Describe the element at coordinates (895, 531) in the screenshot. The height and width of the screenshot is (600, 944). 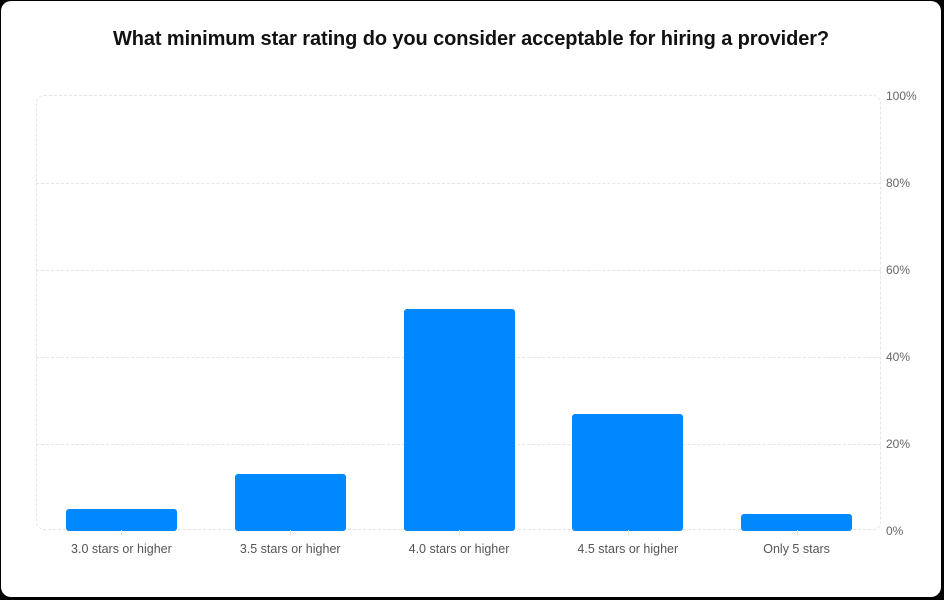
I see `y-tick-label: 0%` at that location.